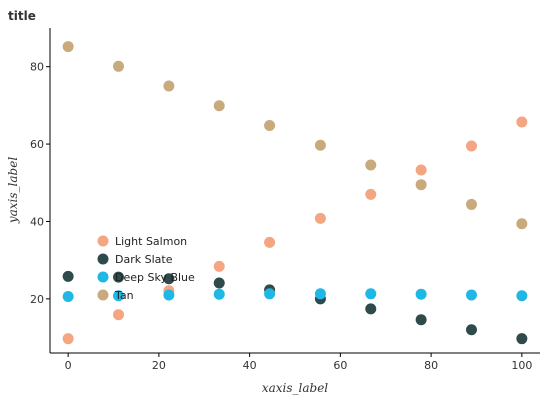 The width and height of the screenshot is (545, 400). I want to click on chart-title: title, so click(22, 16).